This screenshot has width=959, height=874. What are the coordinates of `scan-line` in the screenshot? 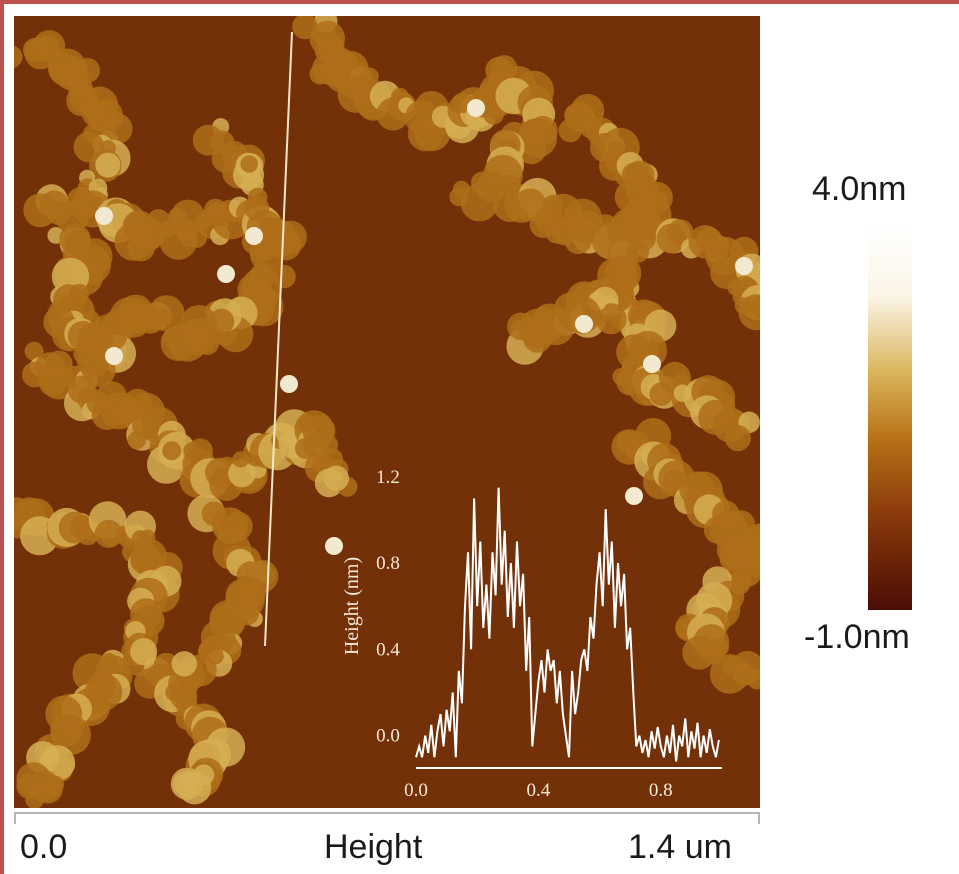 It's located at (278, 339).